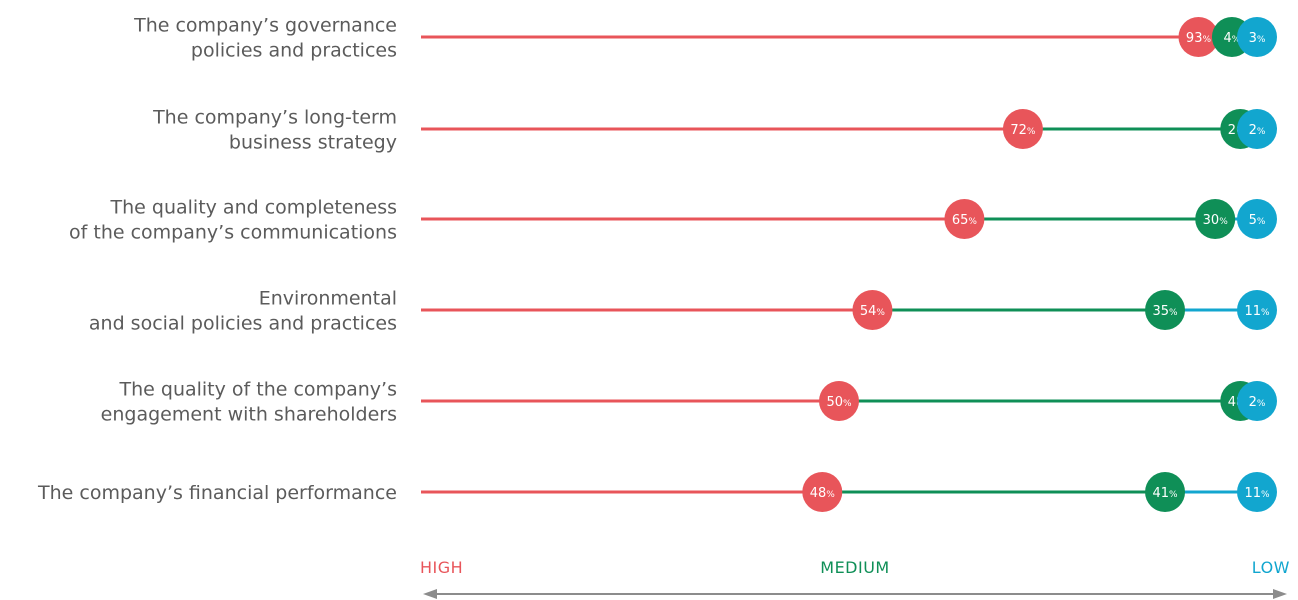 The height and width of the screenshot is (600, 1298). I want to click on point-medium-label: 35%, so click(1165, 311).